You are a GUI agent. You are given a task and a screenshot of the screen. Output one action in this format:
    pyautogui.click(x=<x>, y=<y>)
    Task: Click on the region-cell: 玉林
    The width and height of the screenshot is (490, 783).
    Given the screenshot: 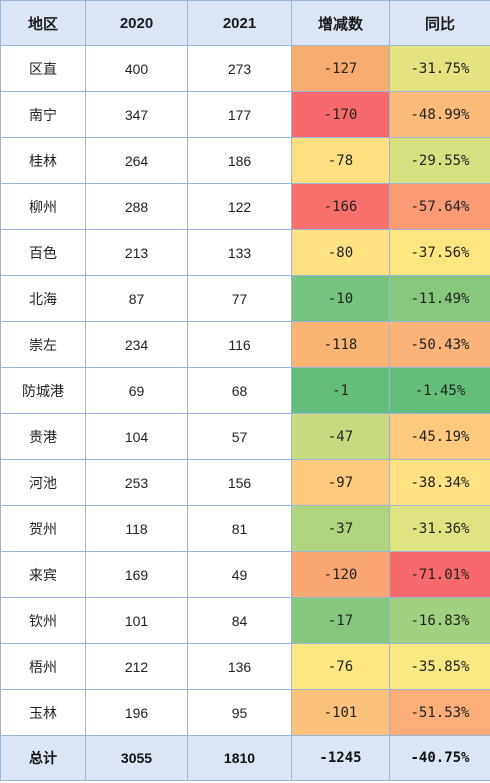 What is the action you would take?
    pyautogui.click(x=43, y=712)
    